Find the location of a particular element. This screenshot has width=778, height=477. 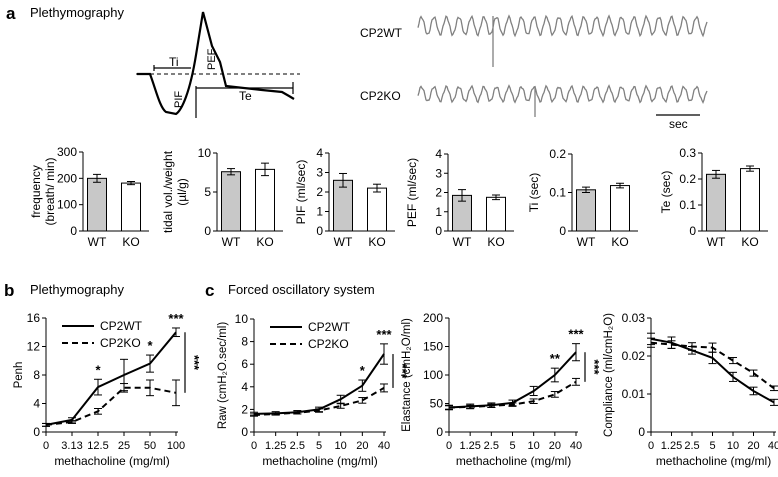

x-tick-label: 50 is located at coordinates (150, 446).